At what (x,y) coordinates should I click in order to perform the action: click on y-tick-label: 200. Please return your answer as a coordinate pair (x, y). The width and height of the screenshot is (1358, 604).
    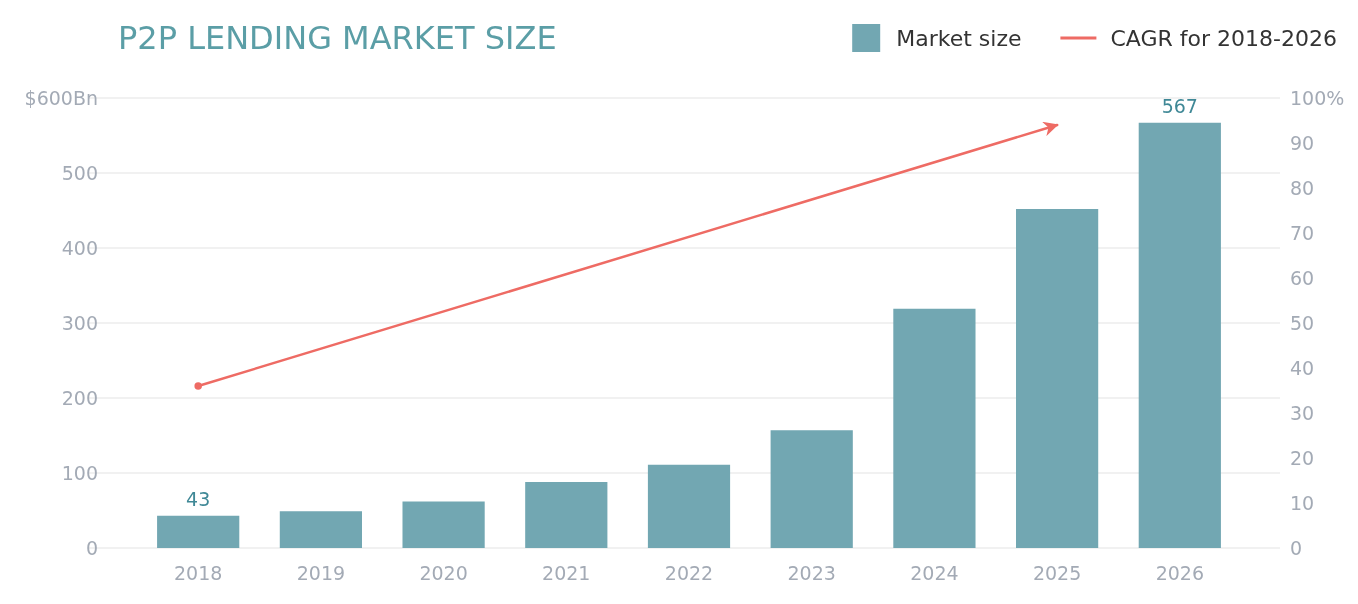
    Looking at the image, I should click on (79, 397).